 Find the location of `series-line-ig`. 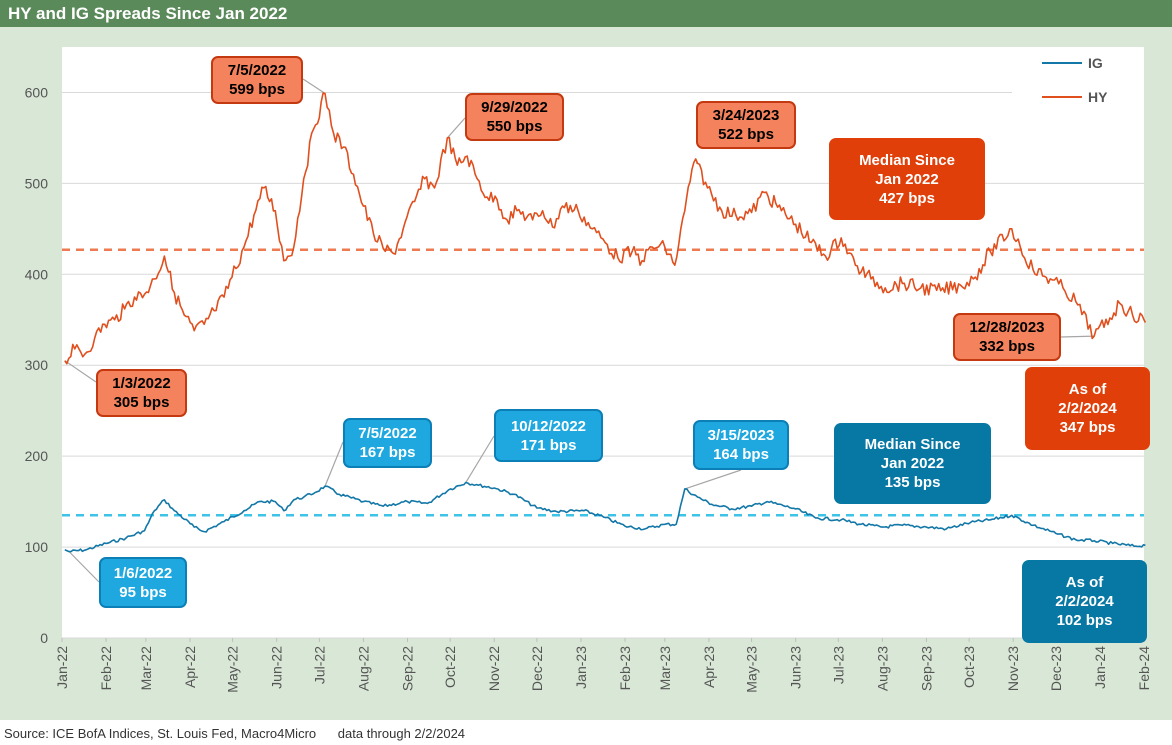

series-line-ig is located at coordinates (605, 517).